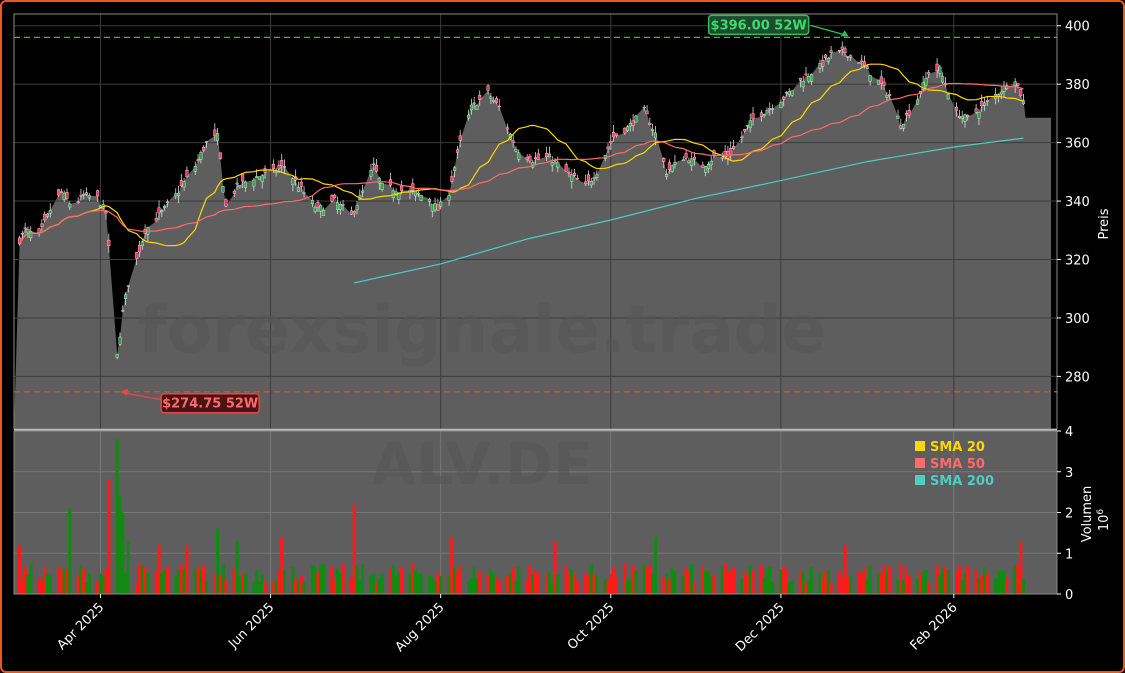 The image size is (1125, 673). I want to click on volume-scale-label: 106, so click(1104, 520).